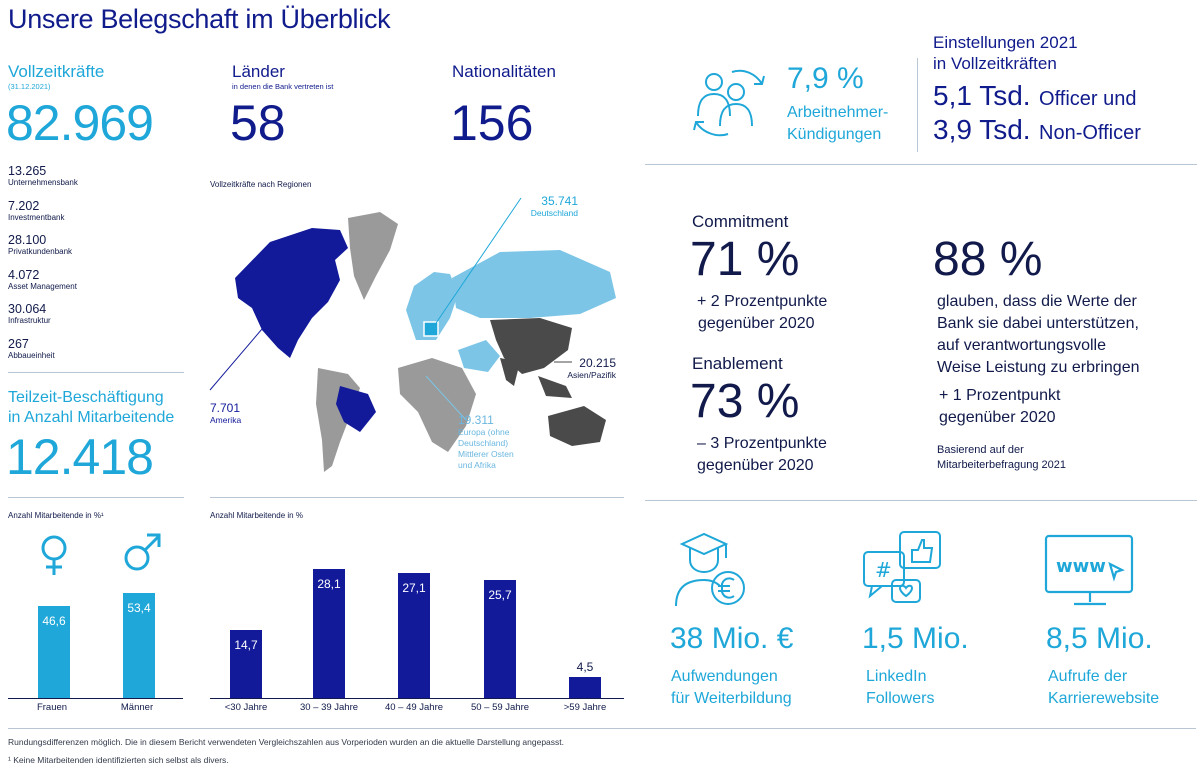 This screenshot has width=1200, height=773. I want to click on social-media-icon: #, so click(902, 567).